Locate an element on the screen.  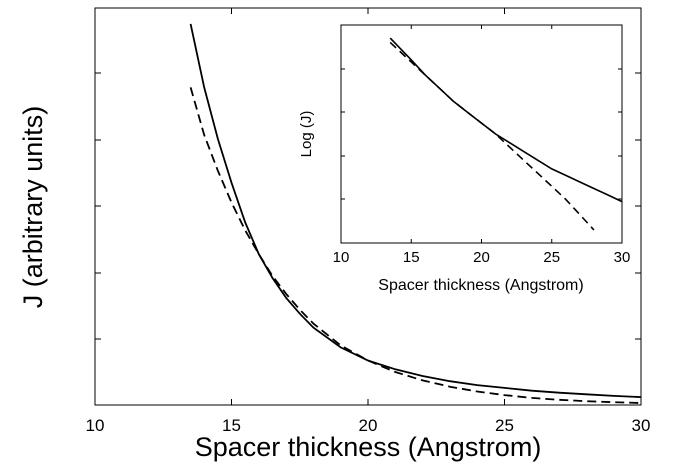
main-x-tick-label: 15 is located at coordinates (231, 425).